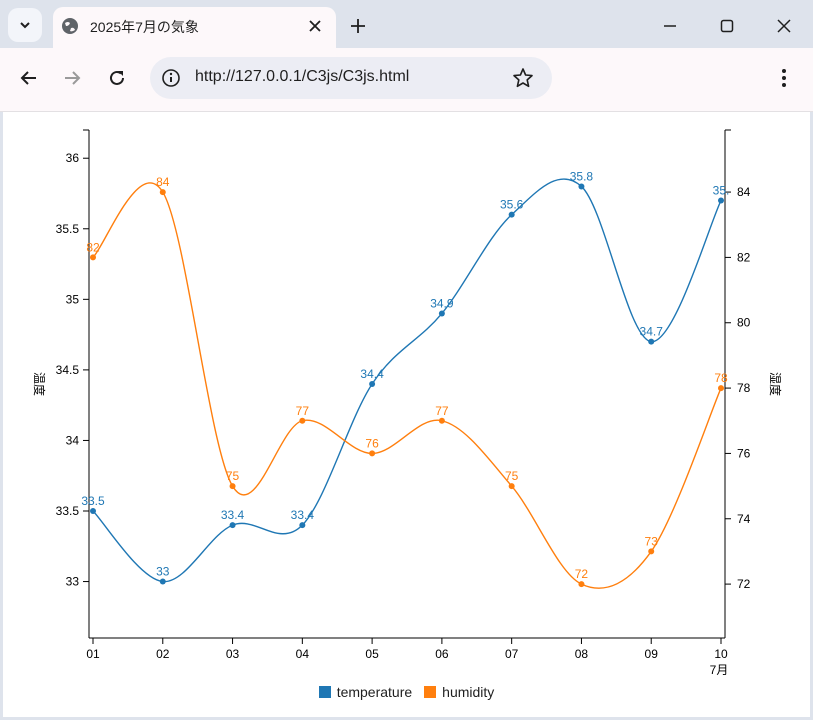 The image size is (813, 720). What do you see at coordinates (73, 299) in the screenshot?
I see `y-tick-label: 35` at bounding box center [73, 299].